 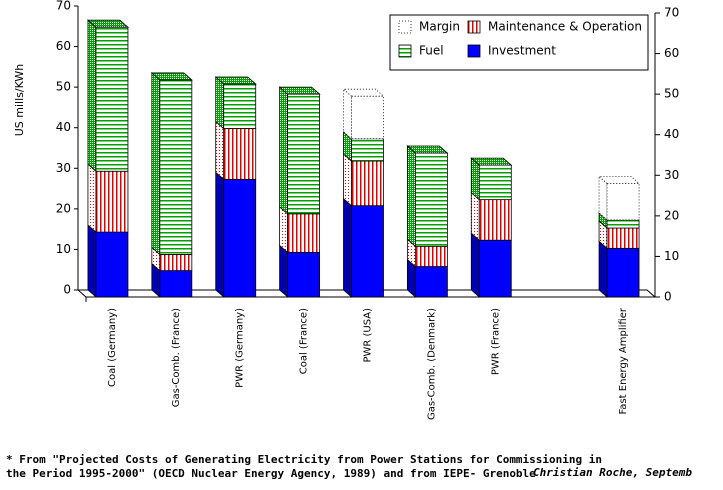 I want to click on y2-tick-label: 50, so click(x=671, y=94).